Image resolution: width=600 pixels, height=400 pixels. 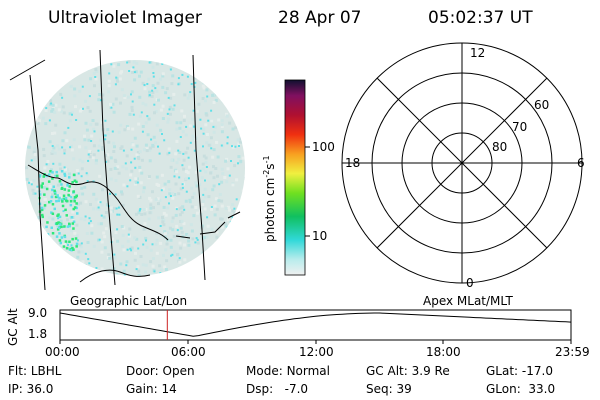 I want to click on apex-caption: Apex MLat/MLT, so click(x=468, y=301).